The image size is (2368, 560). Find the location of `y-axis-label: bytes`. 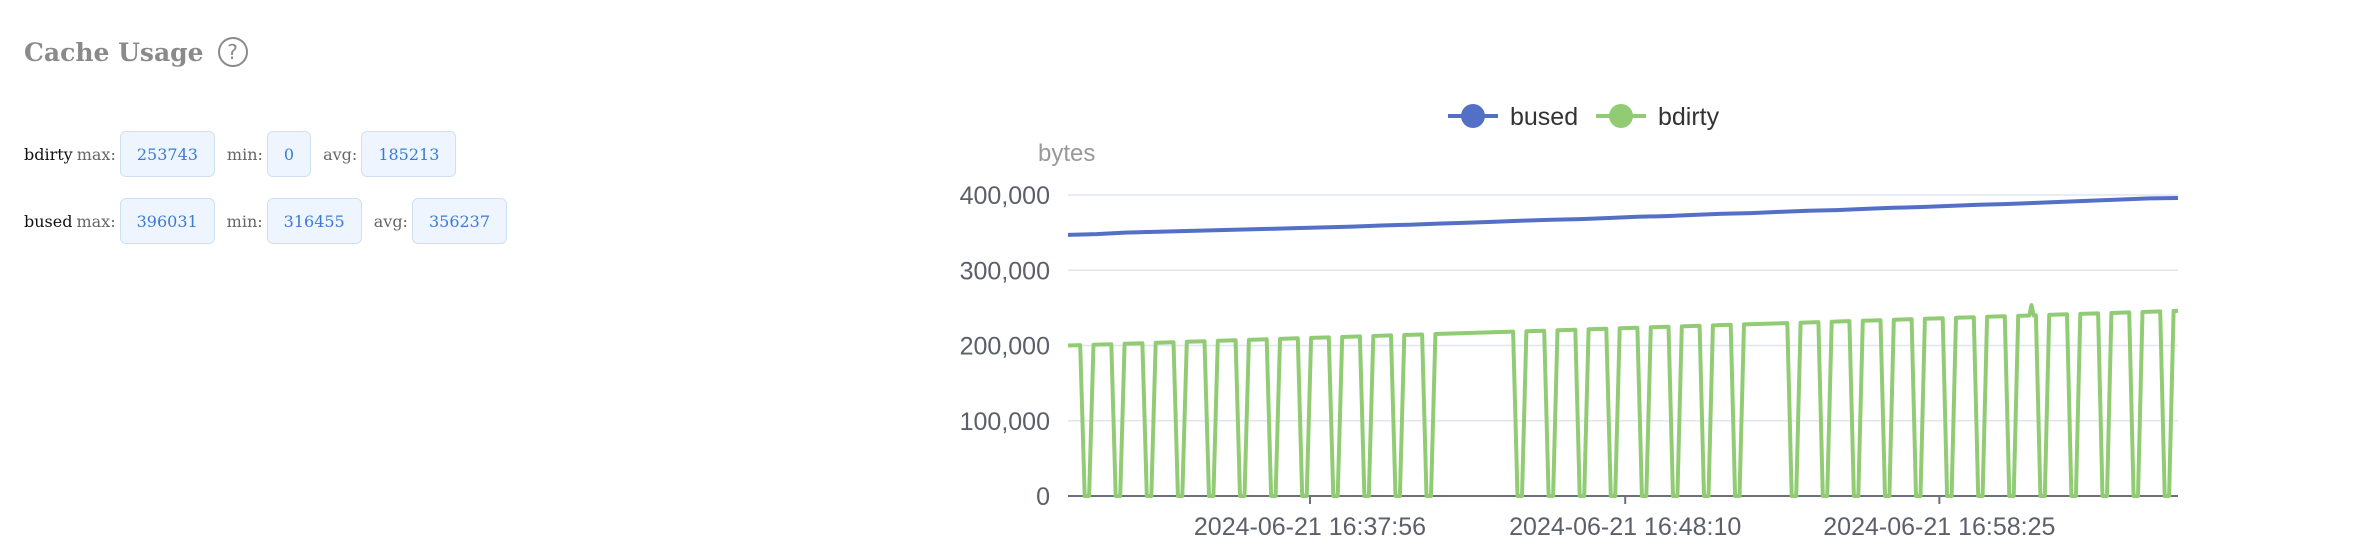

y-axis-label: bytes is located at coordinates (1066, 153).